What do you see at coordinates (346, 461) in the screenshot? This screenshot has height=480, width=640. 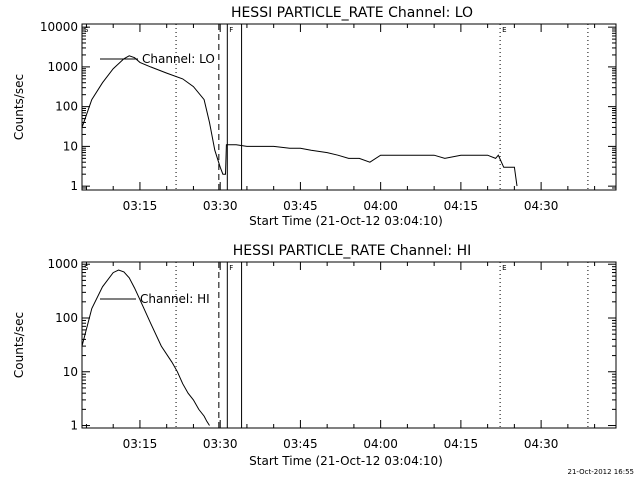 I see `x-axis-label-hi: Start Time (21-Oct-12 03:04:10)` at bounding box center [346, 461].